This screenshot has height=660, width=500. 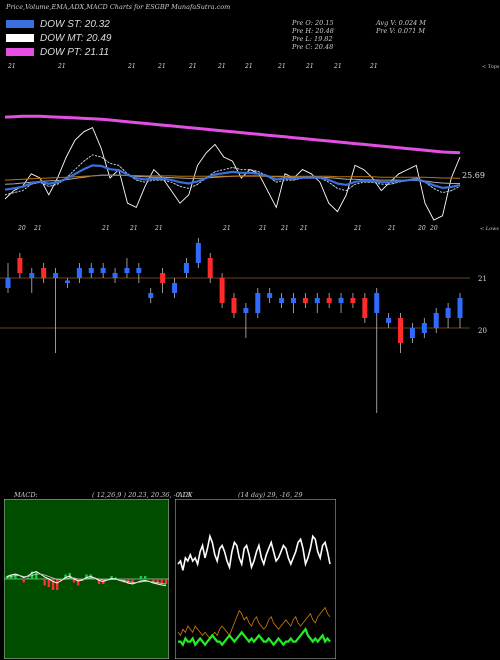 What do you see at coordinates (313, 31) in the screenshot?
I see `high-value: Pre H: 20.48` at bounding box center [313, 31].